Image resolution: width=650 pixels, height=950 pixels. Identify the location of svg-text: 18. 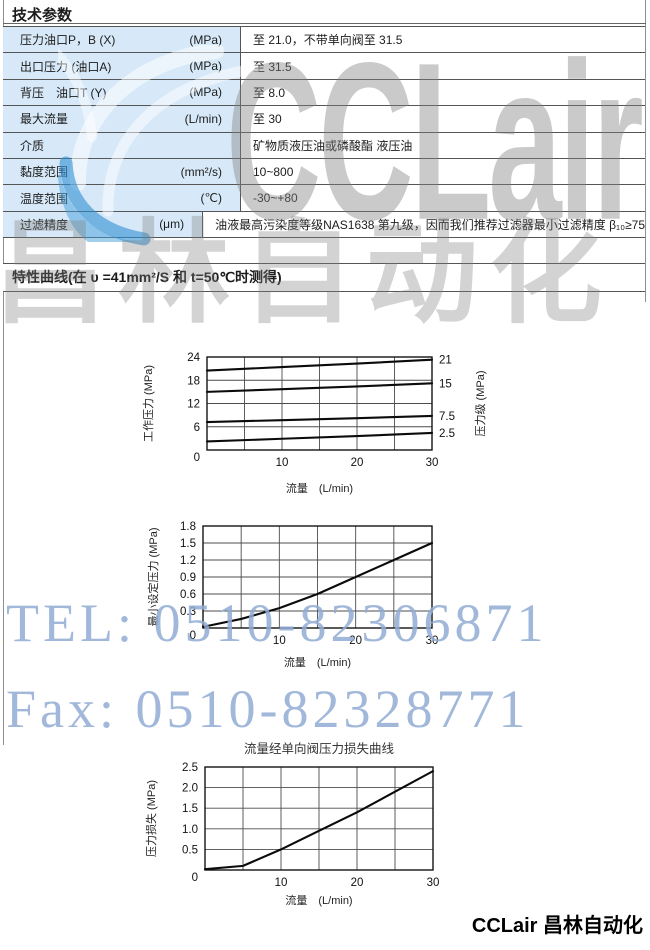
(193, 381).